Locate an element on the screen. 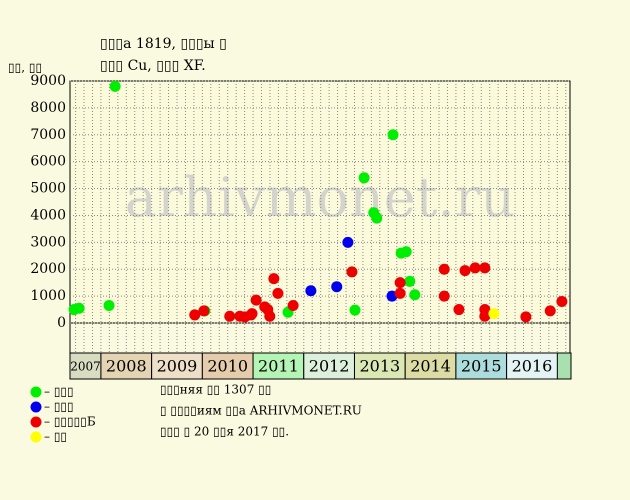 Image resolution: width=630 pixels, height=500 pixels. y-tick-label: 4000 is located at coordinates (48, 215).